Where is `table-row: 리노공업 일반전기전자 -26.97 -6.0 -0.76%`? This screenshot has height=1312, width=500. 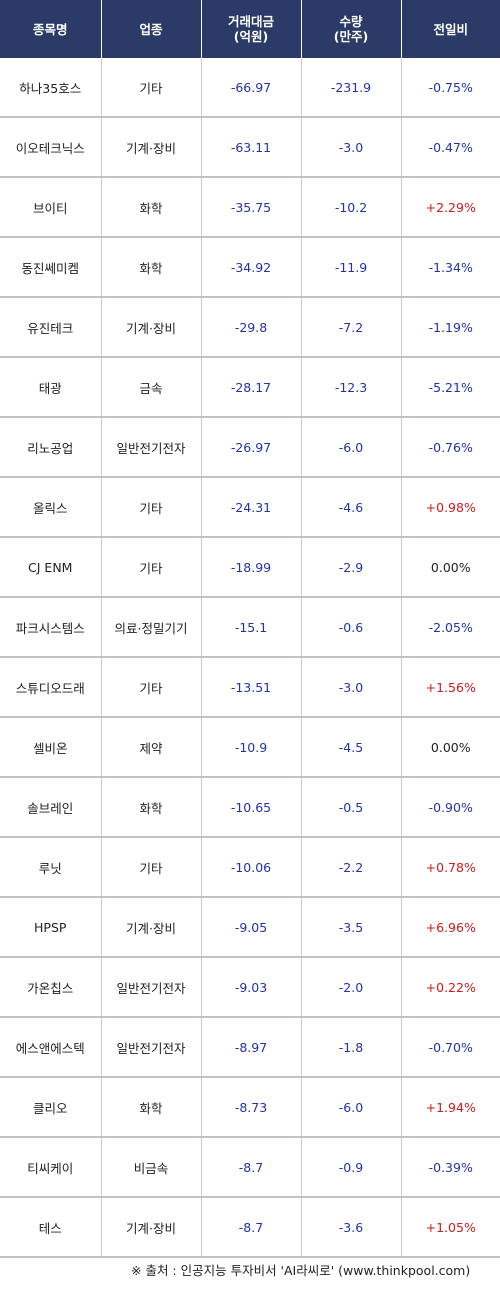
table-row: 리노공업 일반전기전자 -26.97 -6.0 -0.76% is located at coordinates (250, 447).